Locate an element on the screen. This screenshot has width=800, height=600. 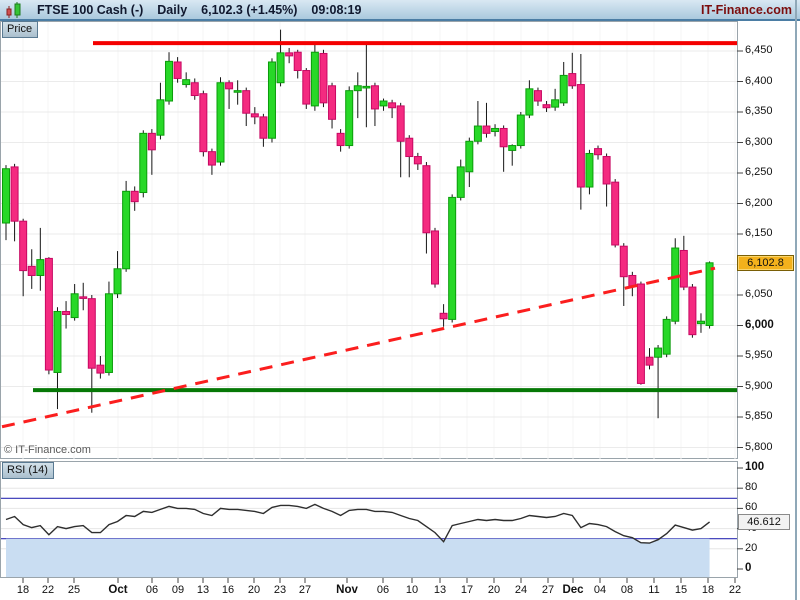
price-axis-tick: 6,300 is located at coordinates (759, 141).